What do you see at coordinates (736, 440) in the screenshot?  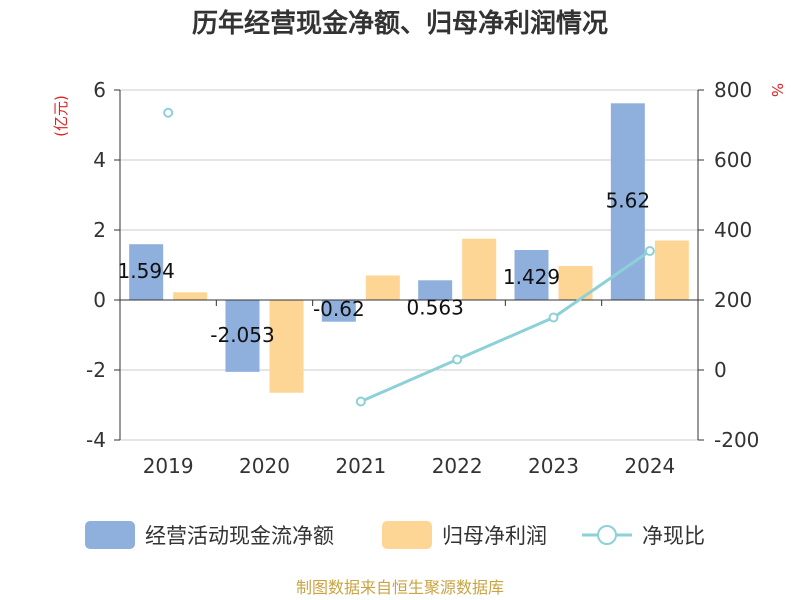 I see `right-tick-label: -200` at bounding box center [736, 440].